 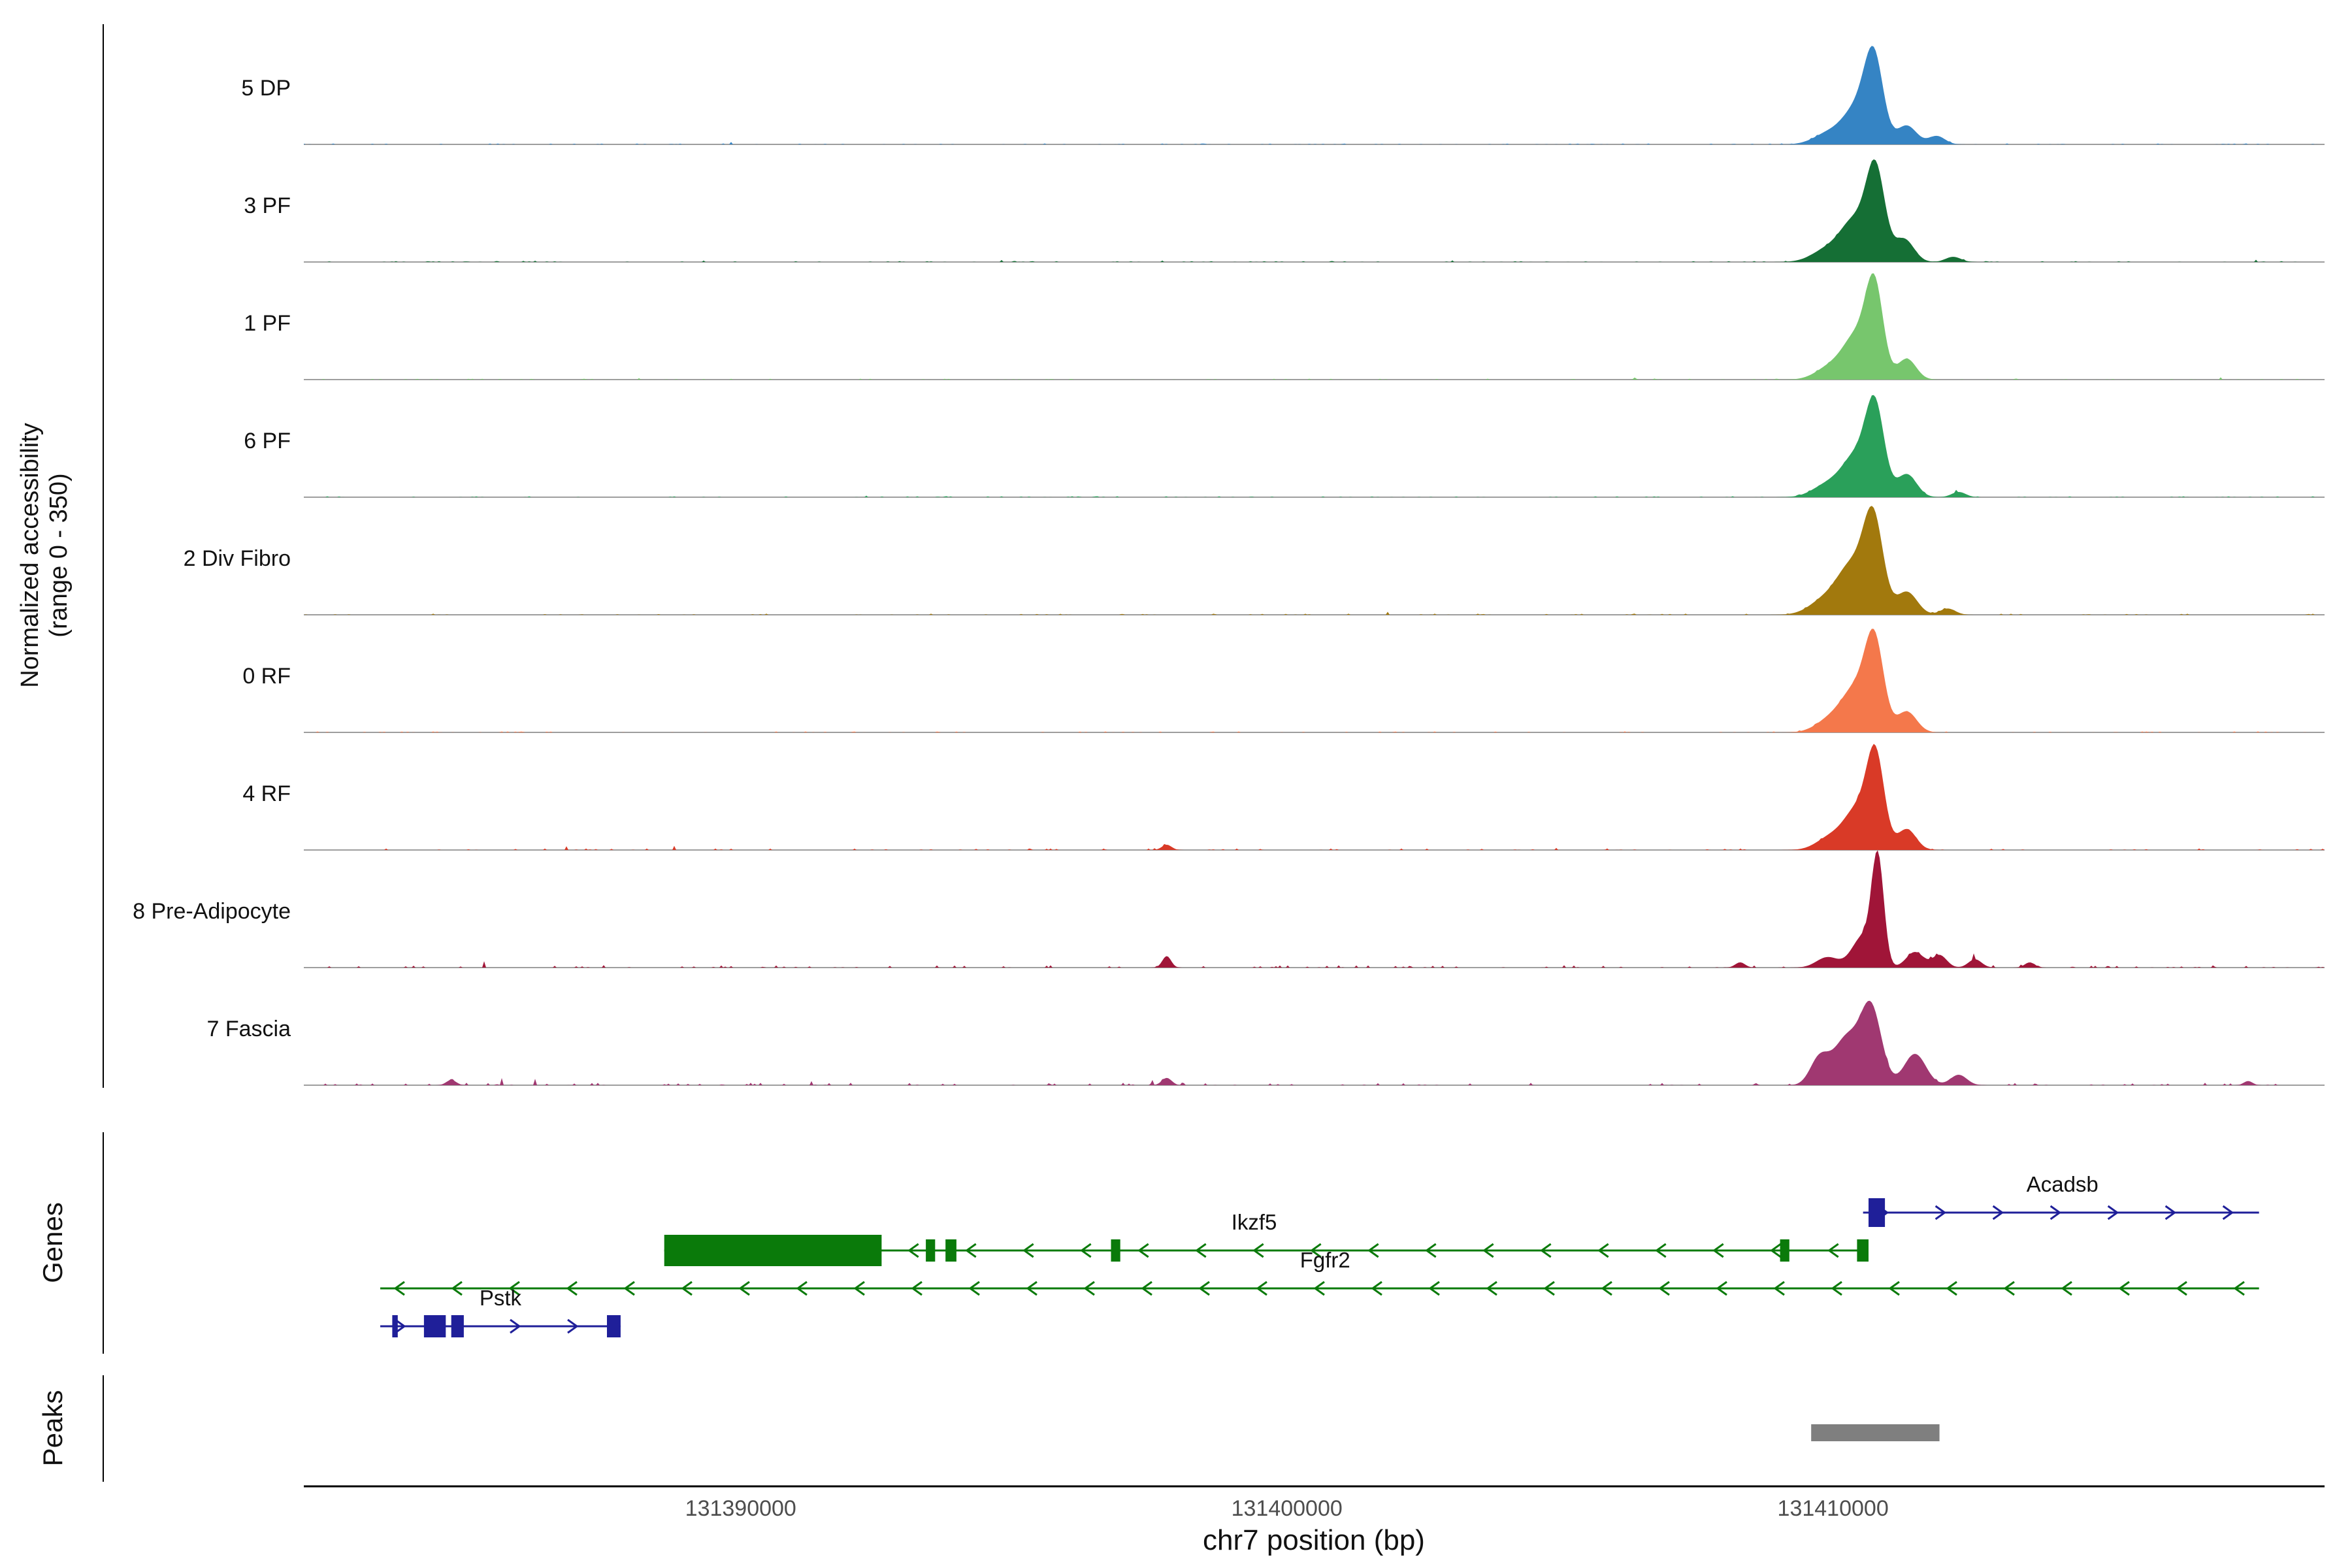 I want to click on track-label: 7 Fascia, so click(x=249, y=1029).